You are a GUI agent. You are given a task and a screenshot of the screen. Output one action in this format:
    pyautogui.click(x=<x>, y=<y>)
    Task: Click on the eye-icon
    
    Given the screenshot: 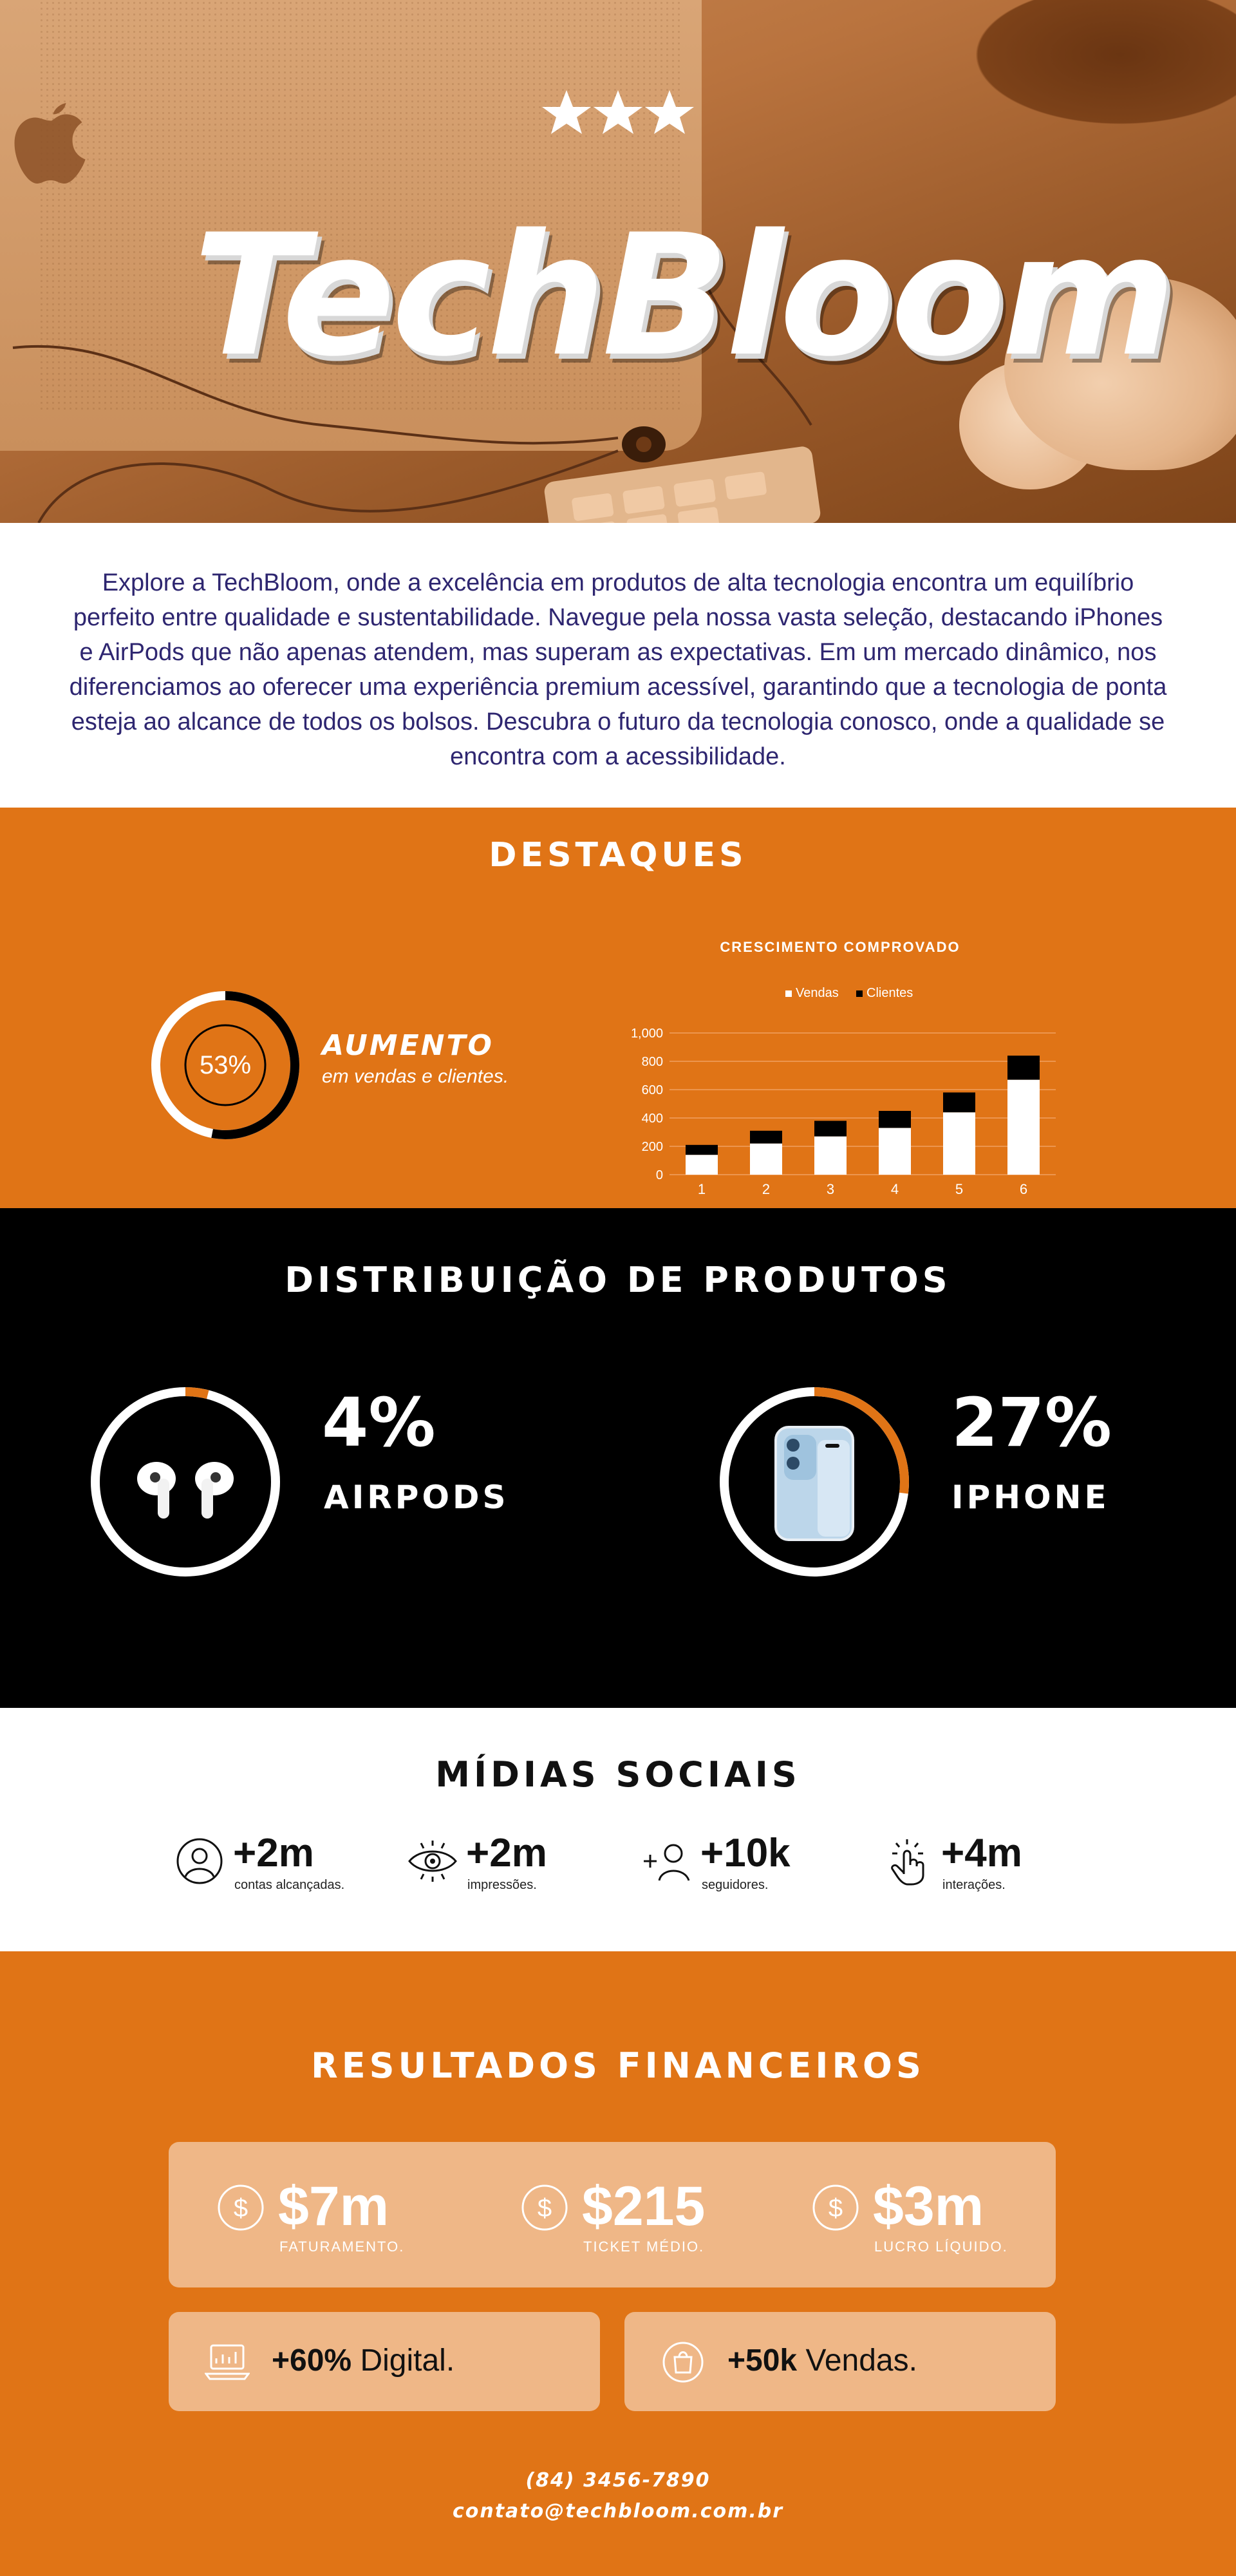 What is the action you would take?
    pyautogui.click(x=432, y=1861)
    